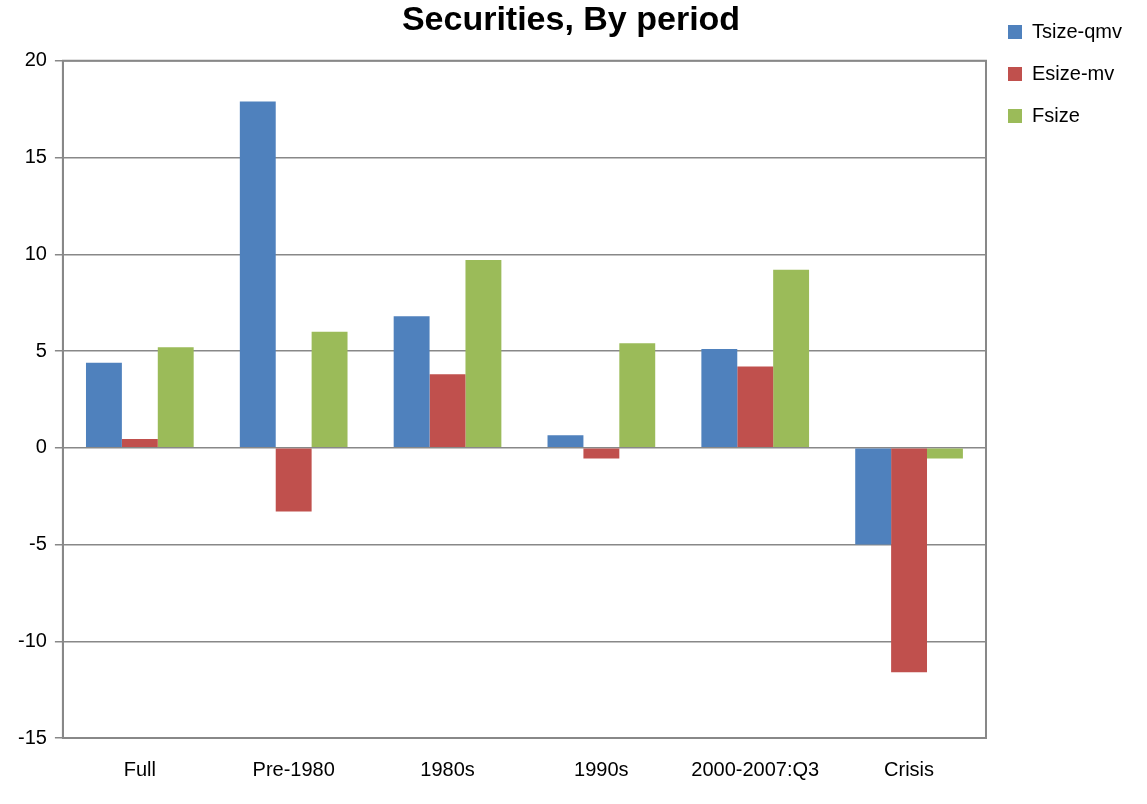  Describe the element at coordinates (909, 768) in the screenshot. I see `x-tick-label: Crisis` at that location.